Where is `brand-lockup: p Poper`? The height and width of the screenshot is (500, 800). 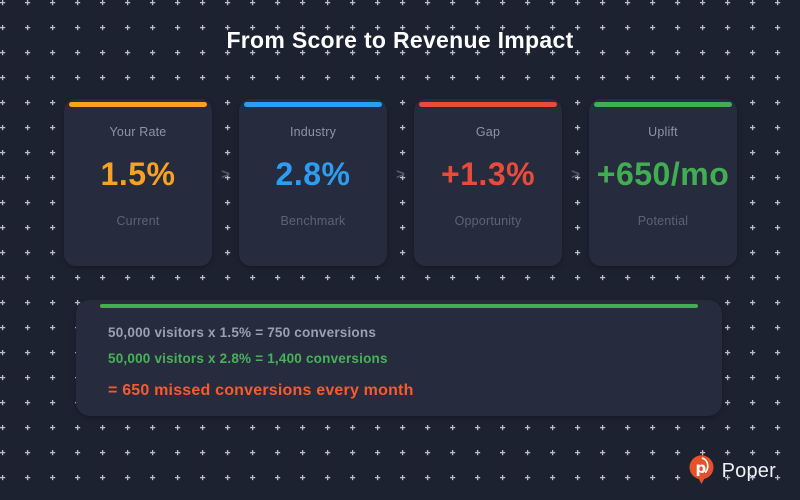
brand-lockup: p Poper is located at coordinates (732, 471).